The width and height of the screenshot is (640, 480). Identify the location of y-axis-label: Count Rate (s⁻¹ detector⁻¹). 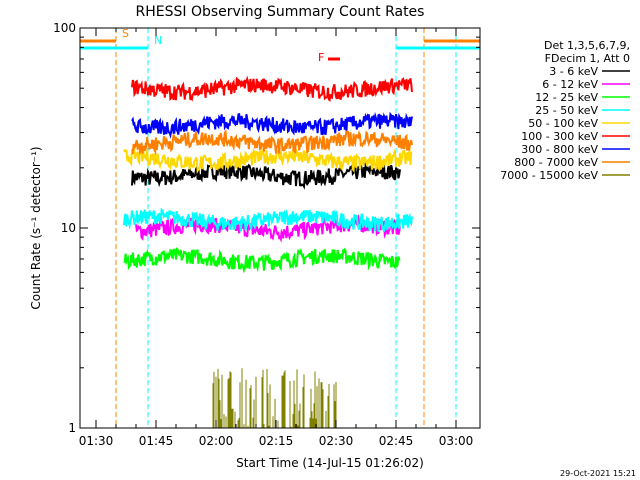
(36, 227).